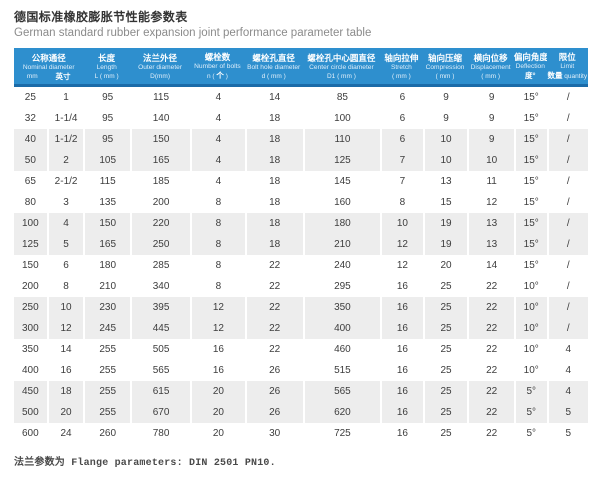  What do you see at coordinates (30, 391) in the screenshot?
I see `cell: 450` at bounding box center [30, 391].